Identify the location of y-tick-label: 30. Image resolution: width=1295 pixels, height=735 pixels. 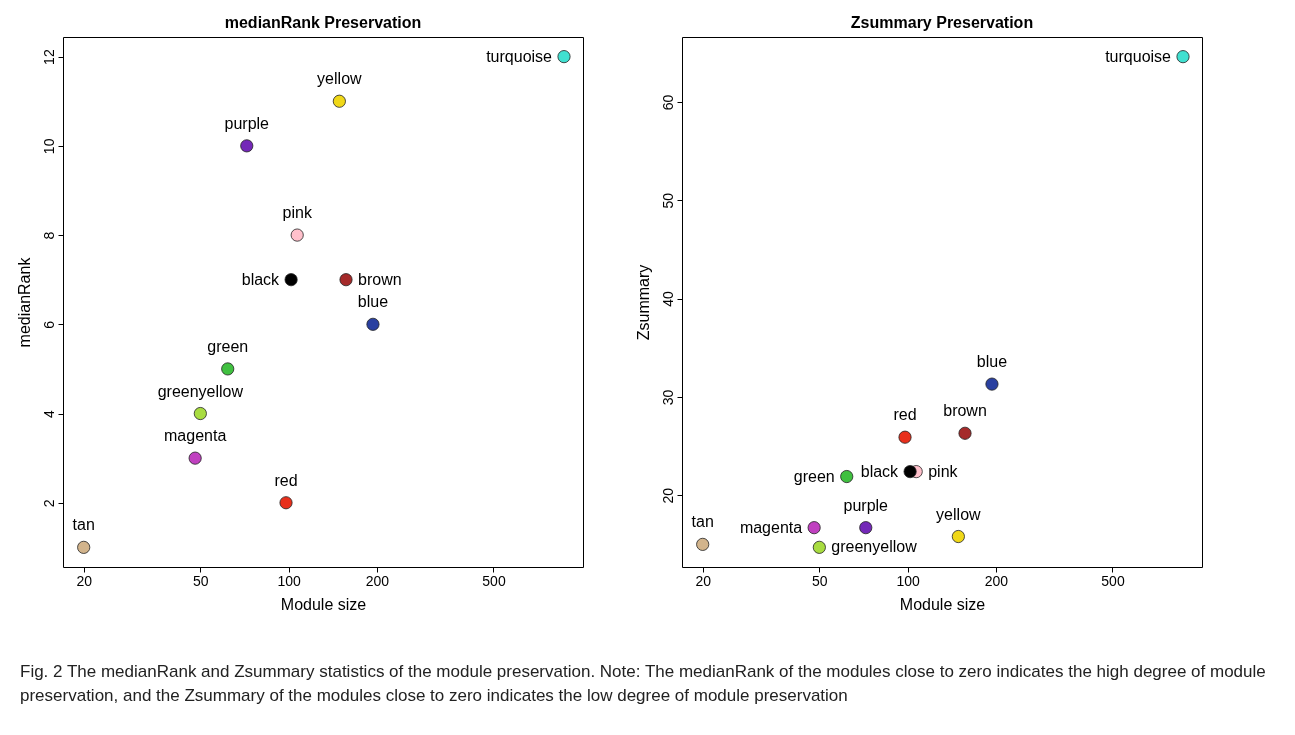
(667, 397).